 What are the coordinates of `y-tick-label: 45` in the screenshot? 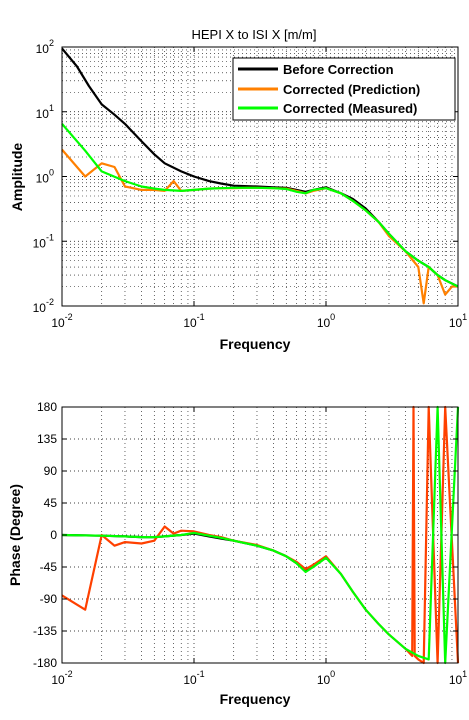 It's located at (51, 503).